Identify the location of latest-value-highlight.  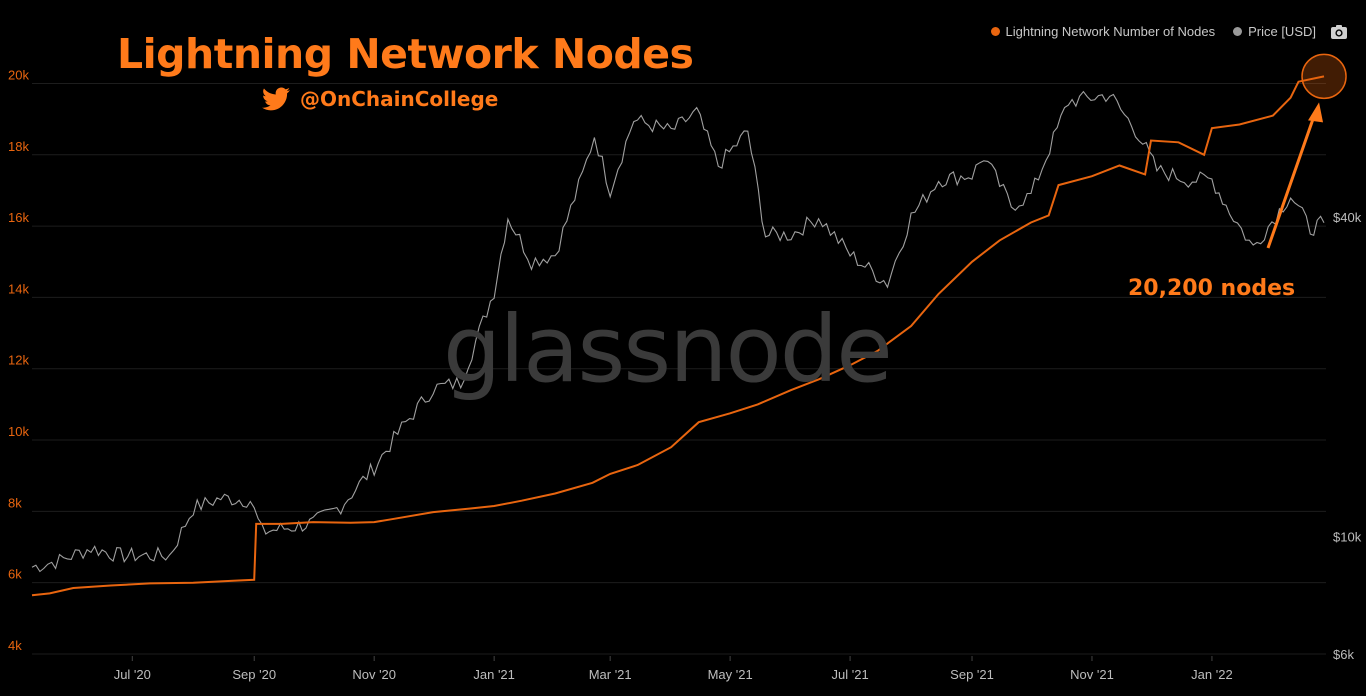
(1324, 76).